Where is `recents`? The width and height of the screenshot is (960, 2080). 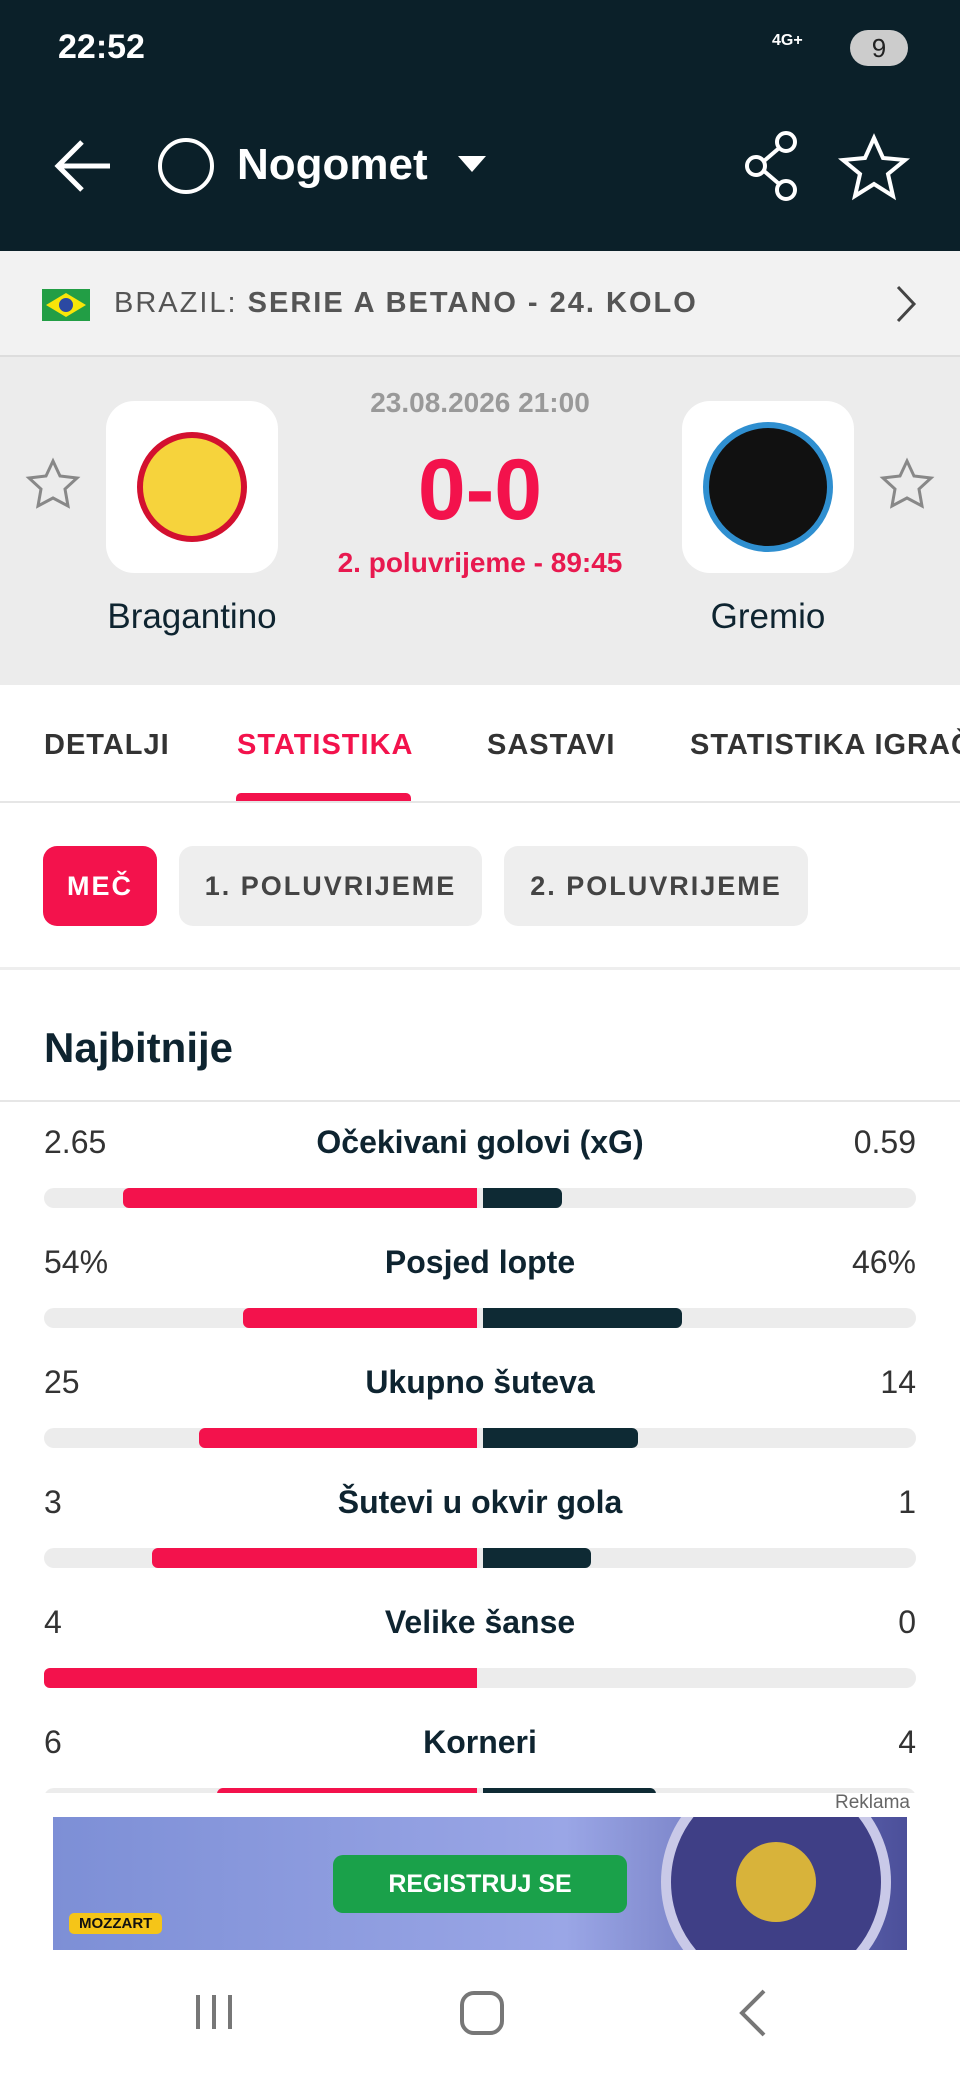
recents is located at coordinates (214, 2012).